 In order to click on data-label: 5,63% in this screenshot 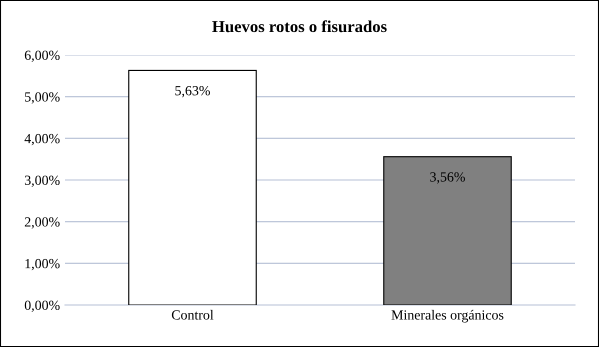, I will do `click(192, 92)`.